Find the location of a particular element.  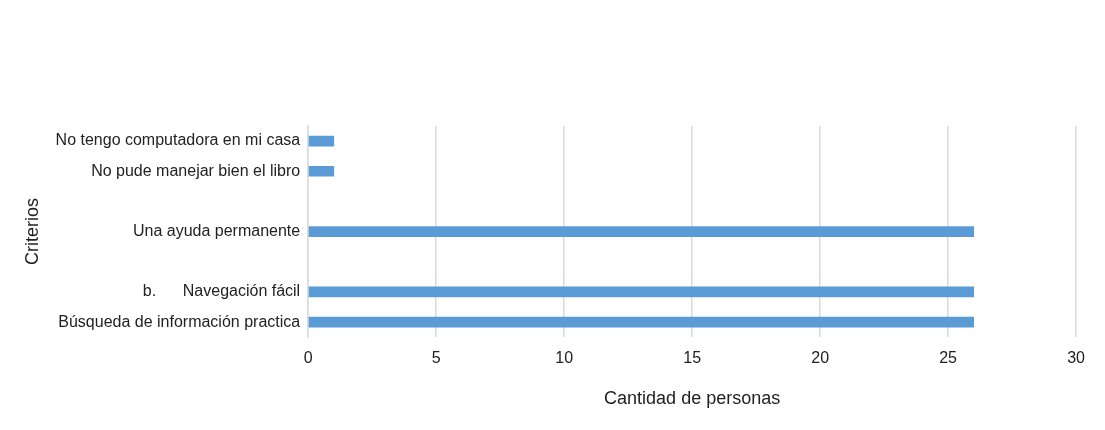

y-axis-title: Criterios is located at coordinates (31, 232).